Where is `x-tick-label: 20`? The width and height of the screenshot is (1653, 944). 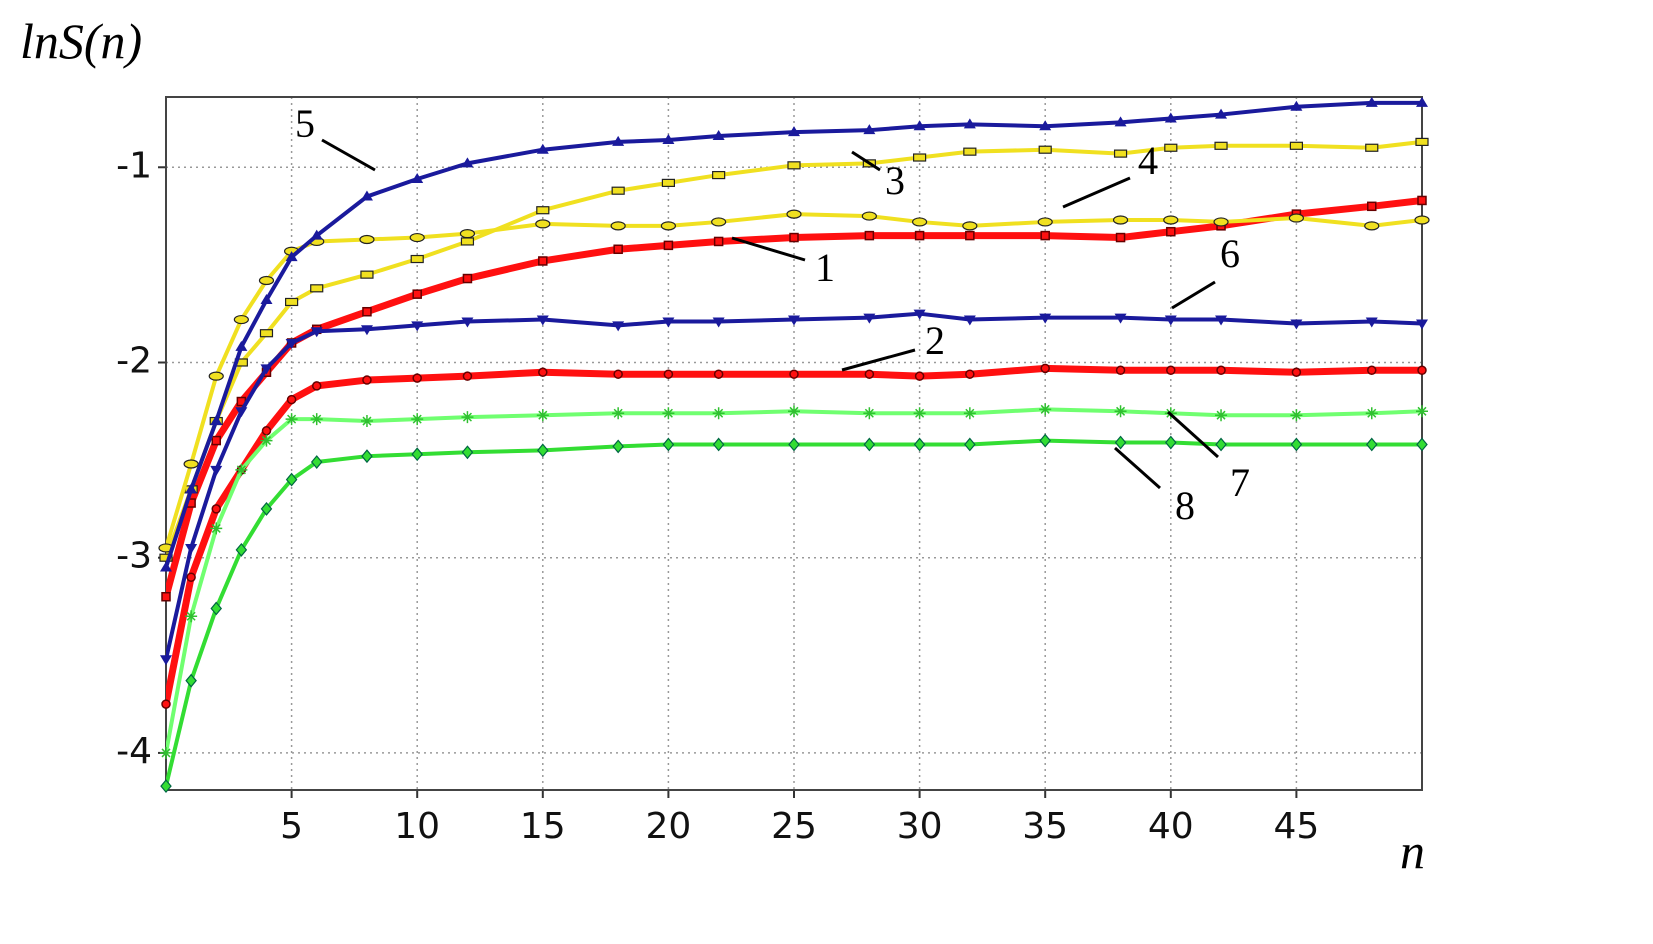 x-tick-label: 20 is located at coordinates (668, 826).